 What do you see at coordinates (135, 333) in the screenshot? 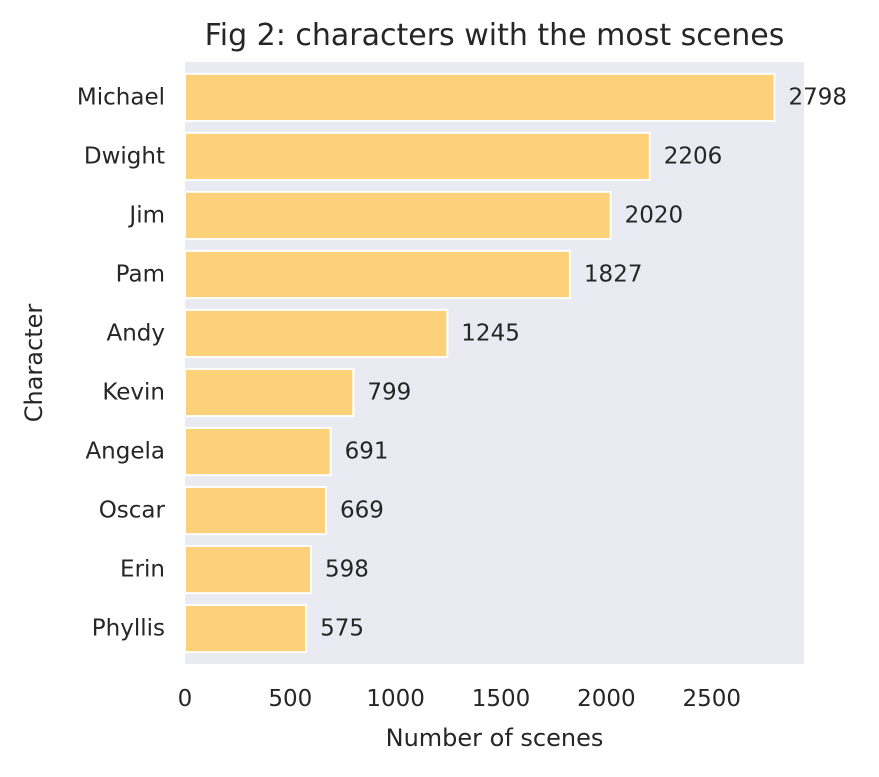
I see `y-tick-label: Andy` at bounding box center [135, 333].